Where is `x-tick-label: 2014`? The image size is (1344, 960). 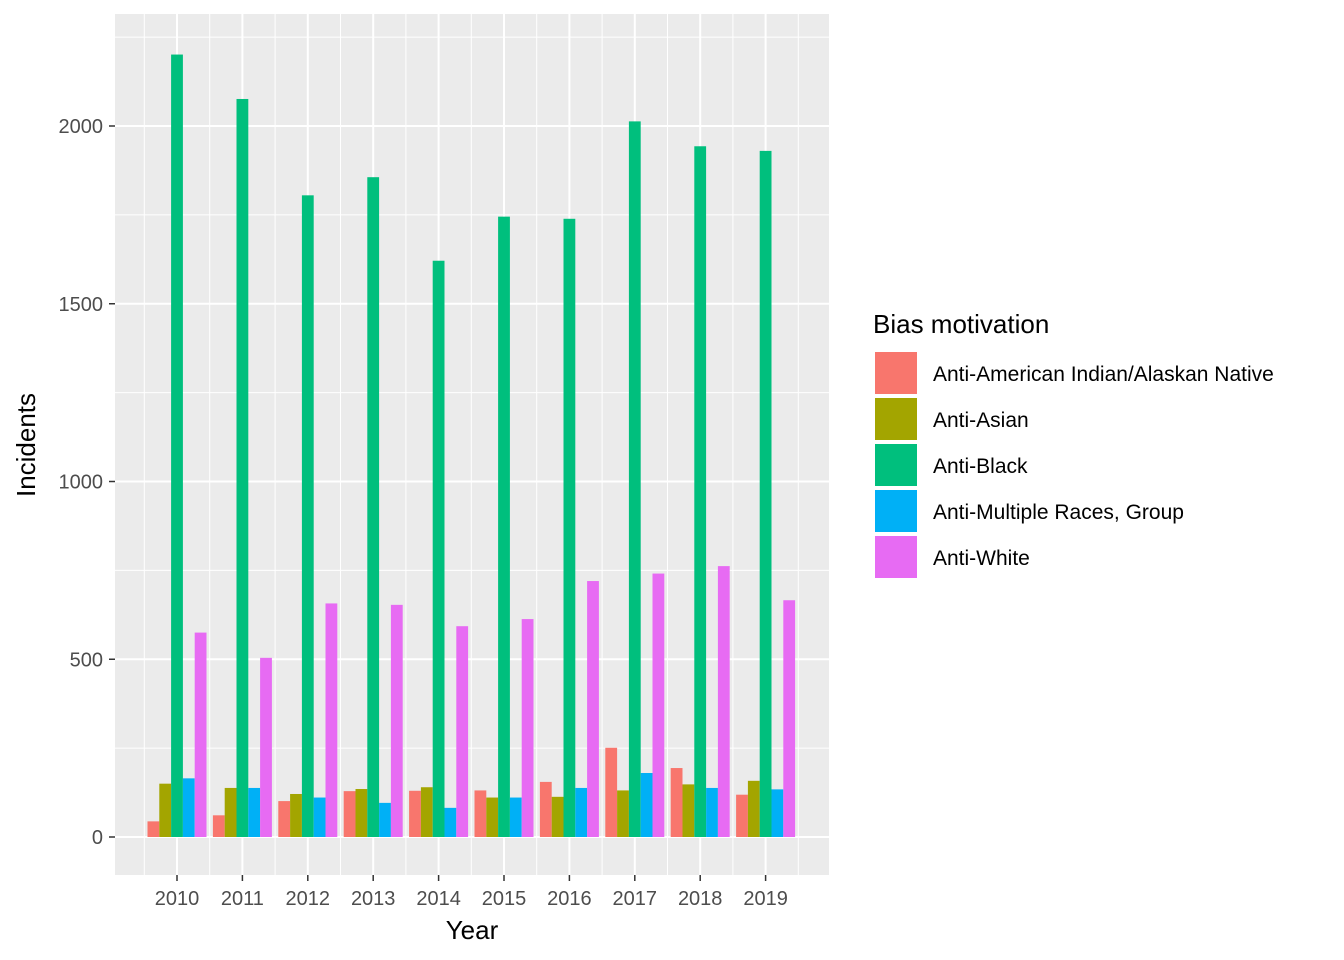
x-tick-label: 2014 is located at coordinates (438, 899).